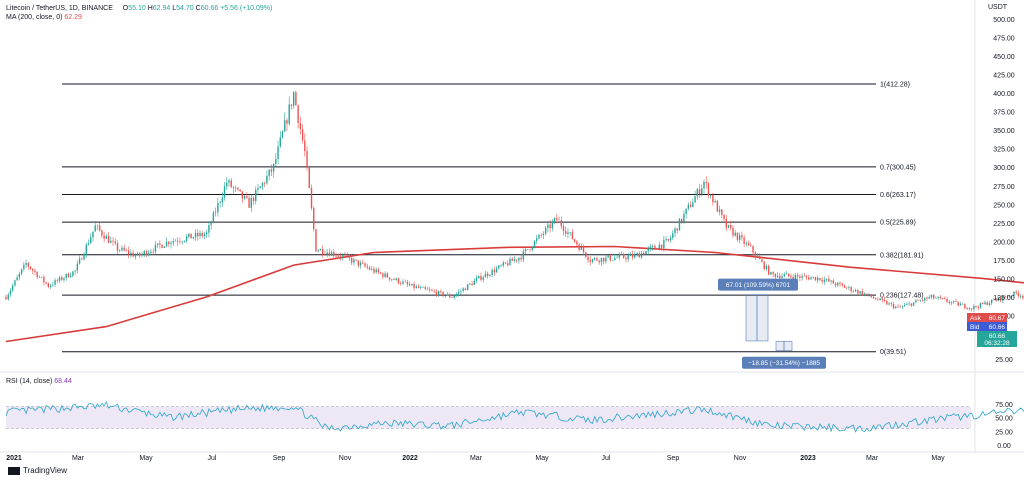  I want to click on tradingview-brand: TradingView, so click(37, 470).